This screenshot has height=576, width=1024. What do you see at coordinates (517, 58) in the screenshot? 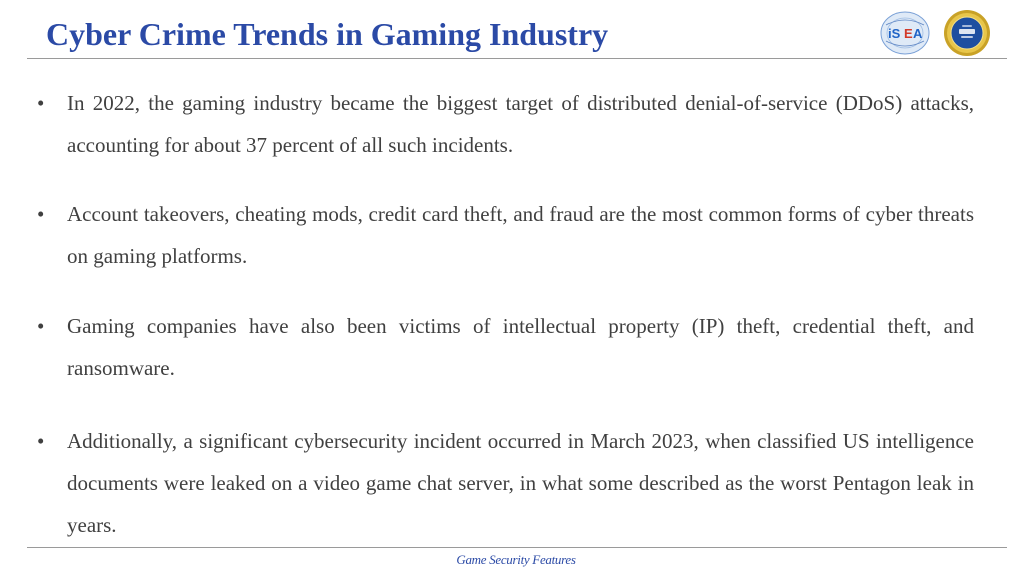
I see `title-divider` at bounding box center [517, 58].